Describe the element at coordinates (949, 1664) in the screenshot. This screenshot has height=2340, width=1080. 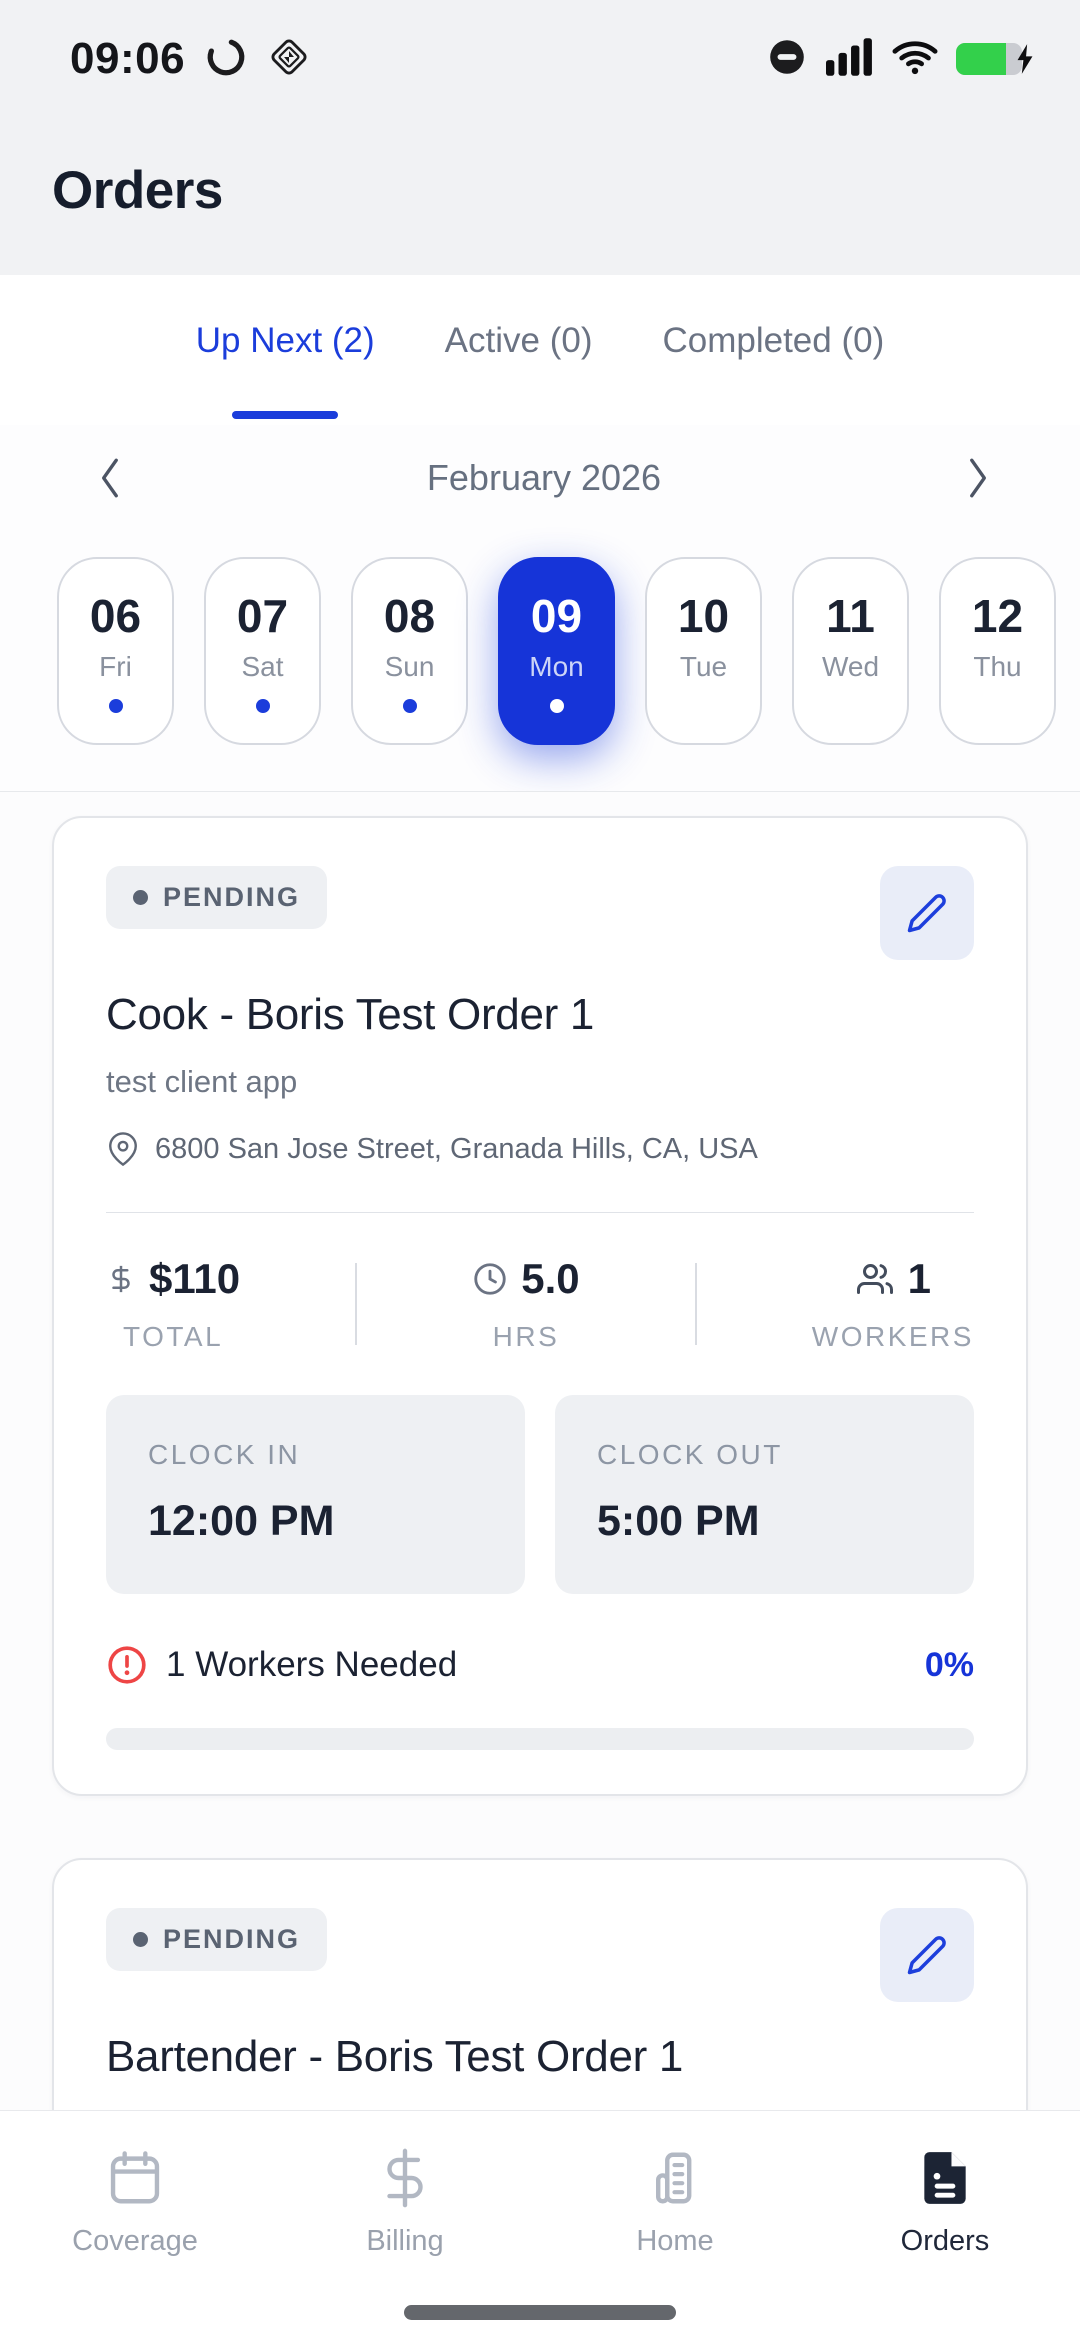
I see `fill-percentage: 0%` at that location.